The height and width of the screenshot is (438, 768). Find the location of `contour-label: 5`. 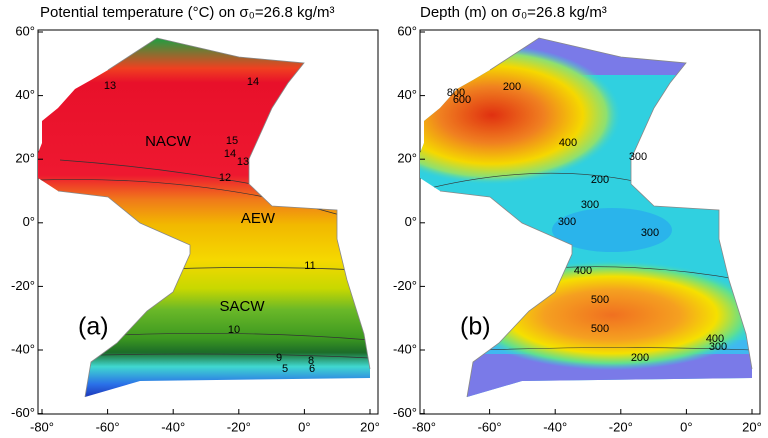

contour-label: 5 is located at coordinates (285, 369).